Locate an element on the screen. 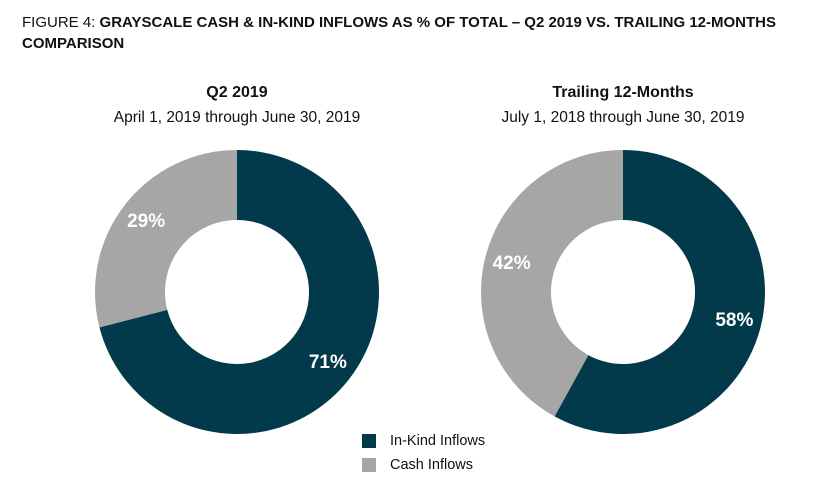 This screenshot has width=840, height=492. chart-title: Trailing 12-Months is located at coordinates (623, 92).